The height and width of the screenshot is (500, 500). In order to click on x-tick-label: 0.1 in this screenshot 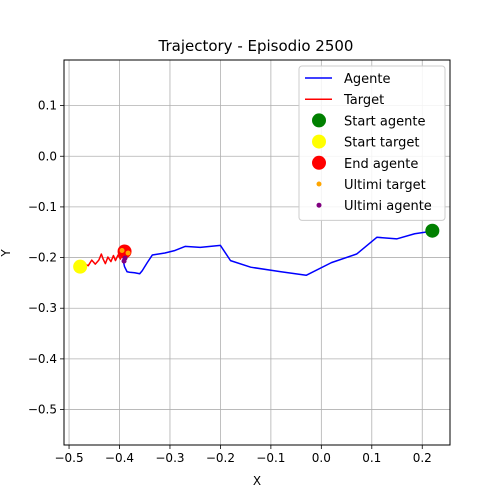, I will do `click(371, 458)`.